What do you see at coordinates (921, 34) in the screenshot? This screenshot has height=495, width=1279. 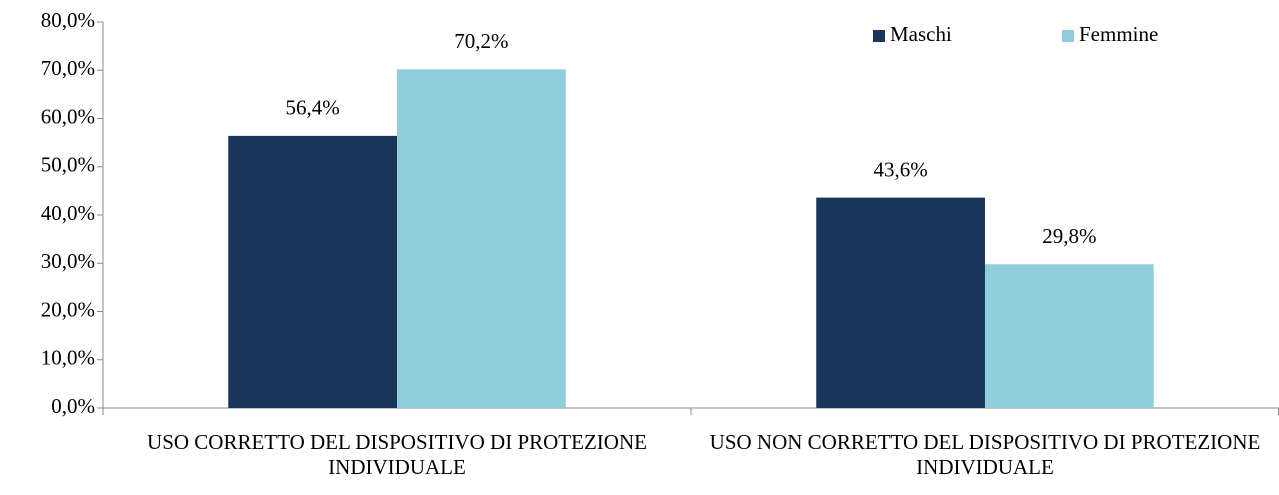 I see `legend-label: Maschi` at bounding box center [921, 34].